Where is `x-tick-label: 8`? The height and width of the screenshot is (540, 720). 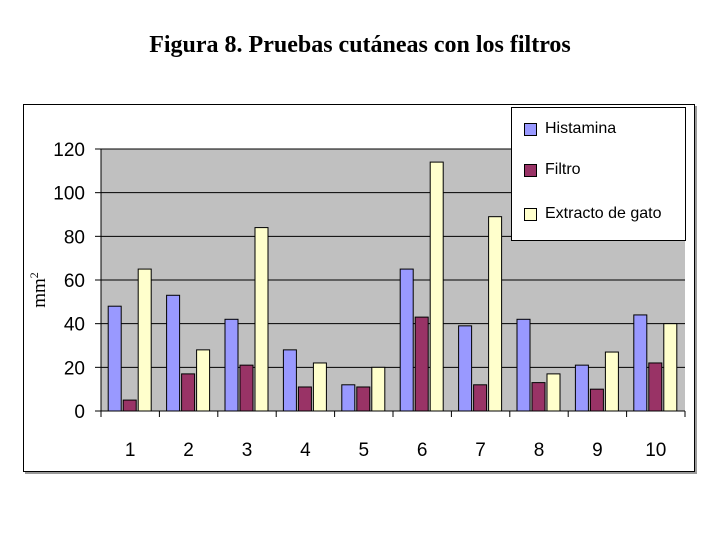
x-tick-label: 8 is located at coordinates (539, 450).